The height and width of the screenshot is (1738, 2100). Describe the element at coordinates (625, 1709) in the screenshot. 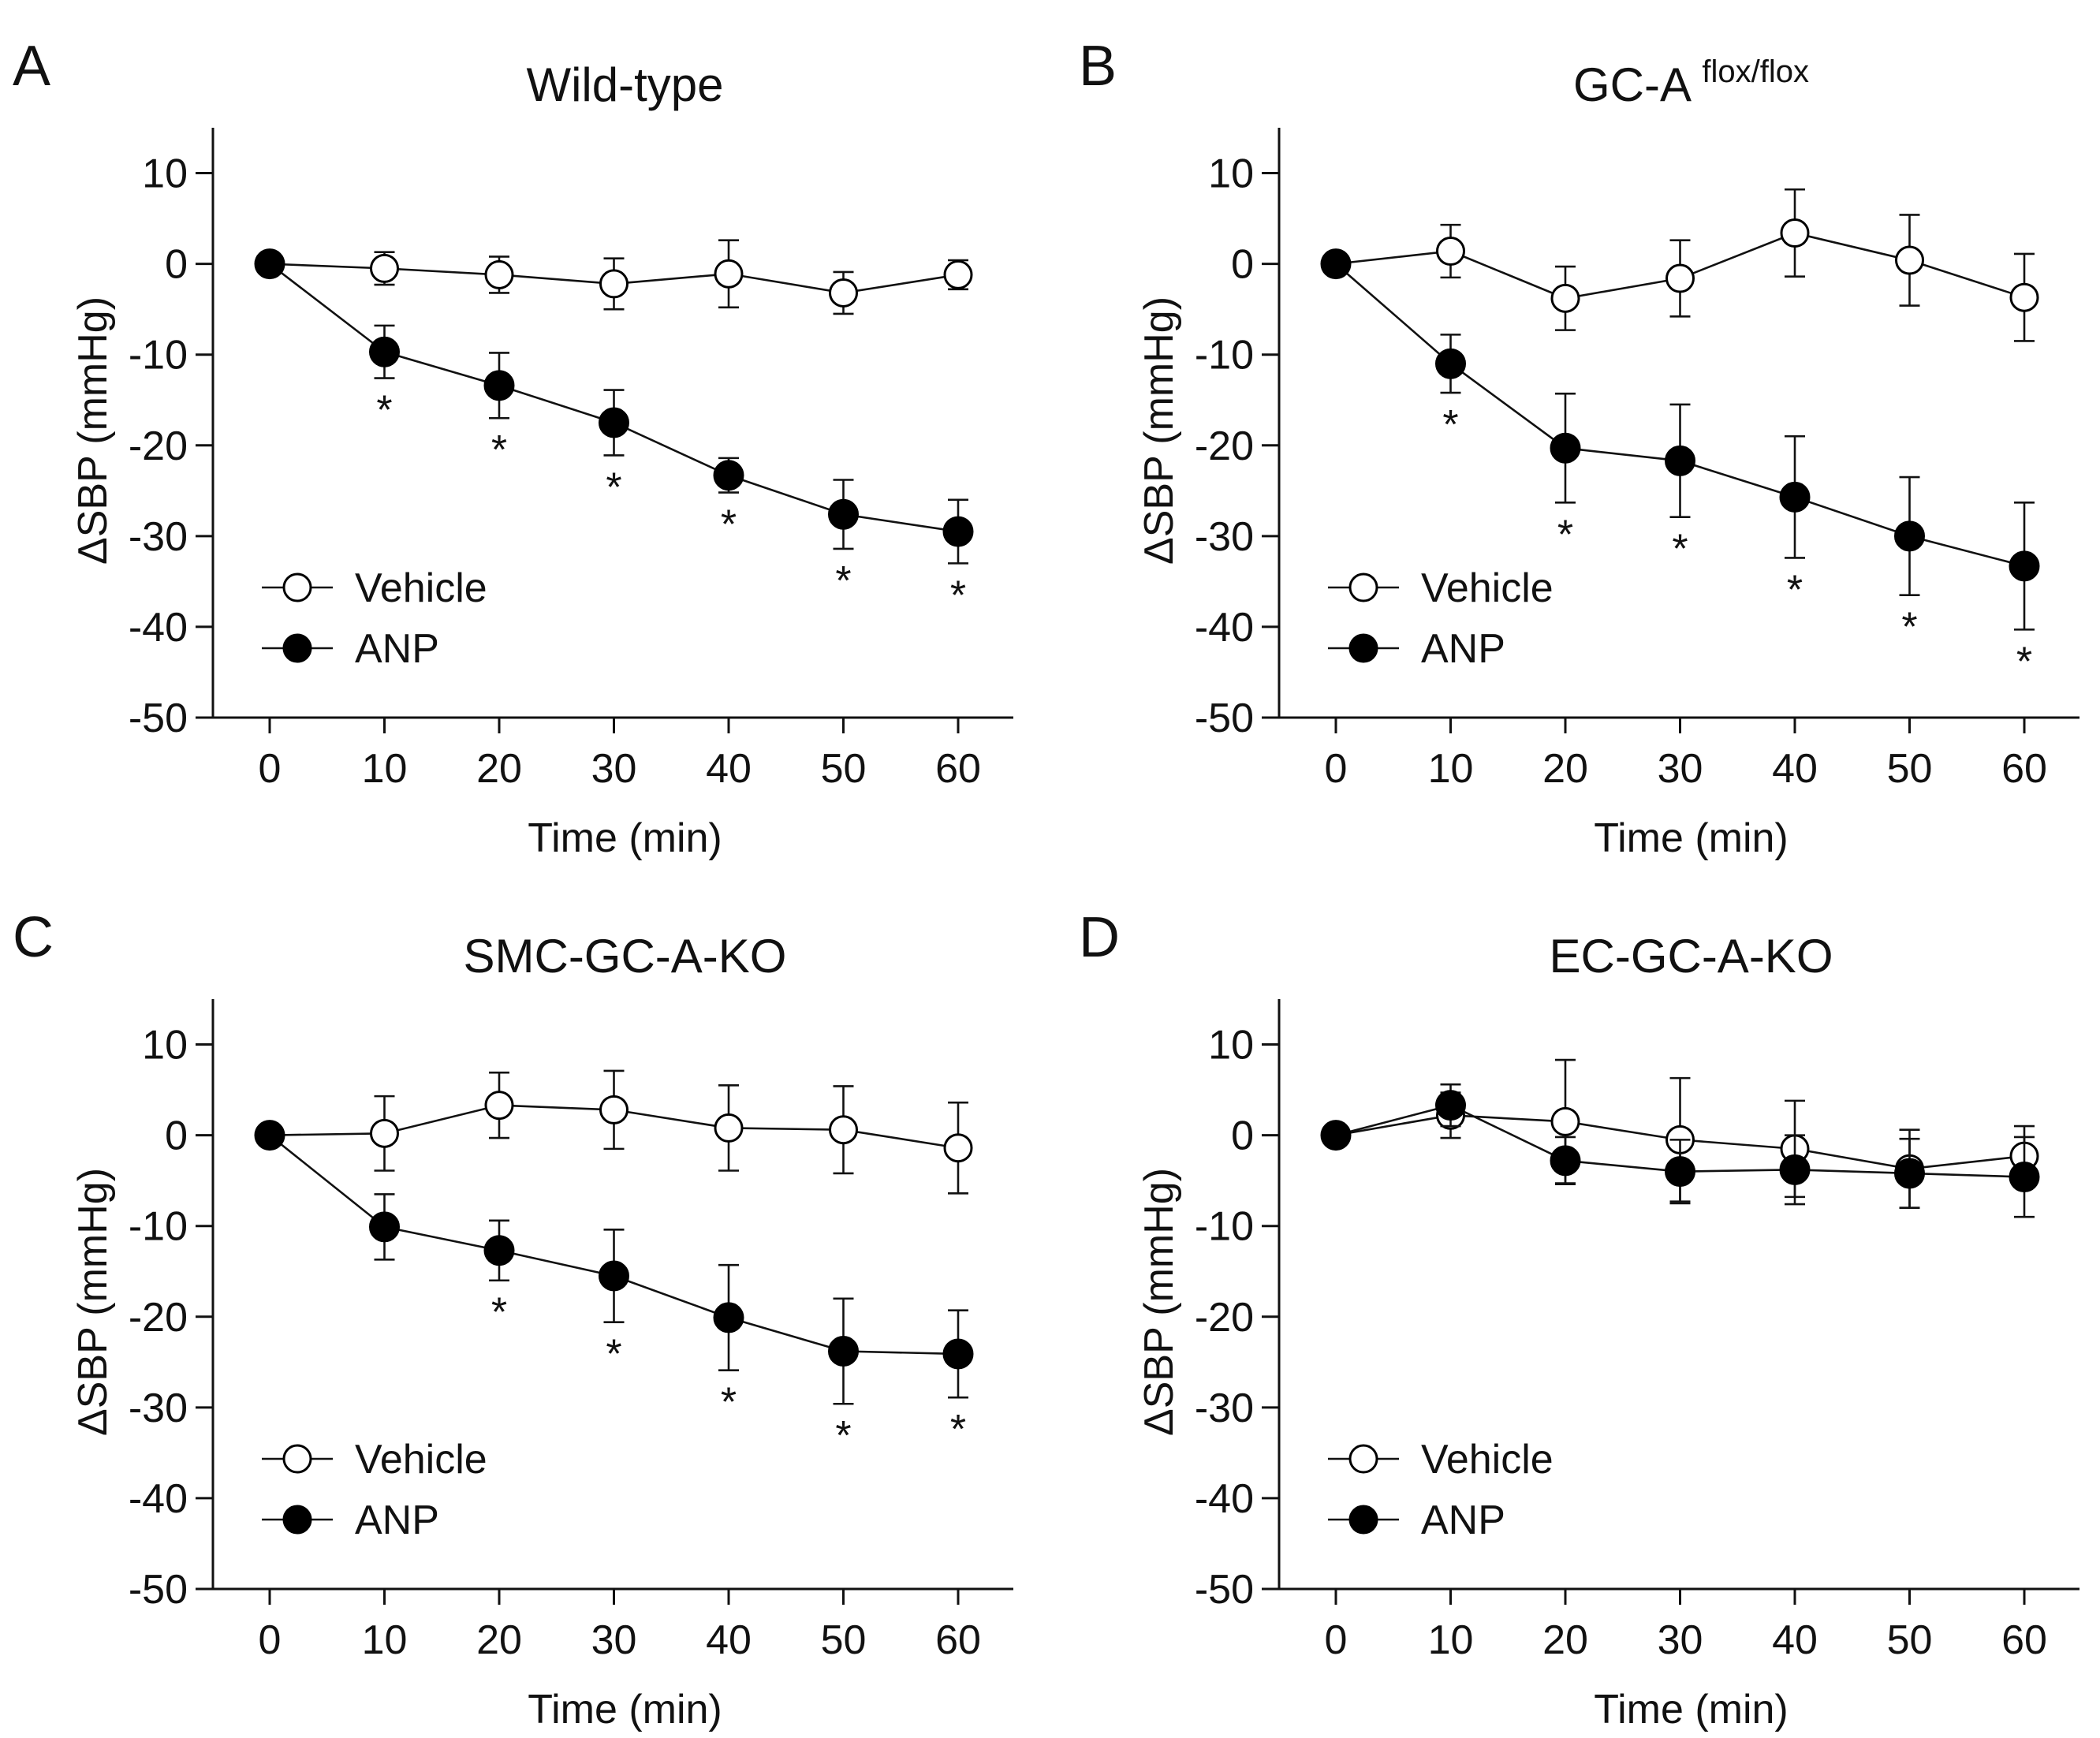

I see `x-axis-label: Time (min)` at that location.